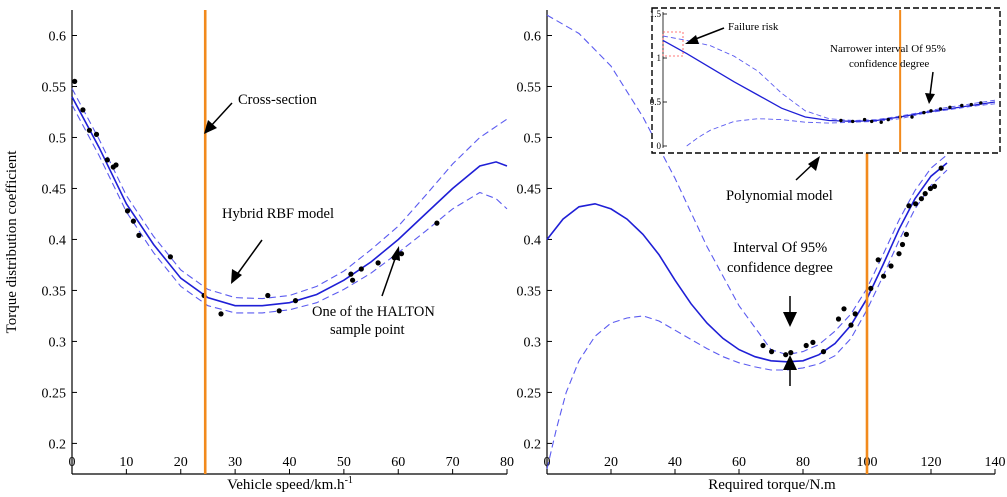 This screenshot has width=1007, height=497. Describe the element at coordinates (841, 125) in the screenshot. I see `inset-series-2-line` at that location.